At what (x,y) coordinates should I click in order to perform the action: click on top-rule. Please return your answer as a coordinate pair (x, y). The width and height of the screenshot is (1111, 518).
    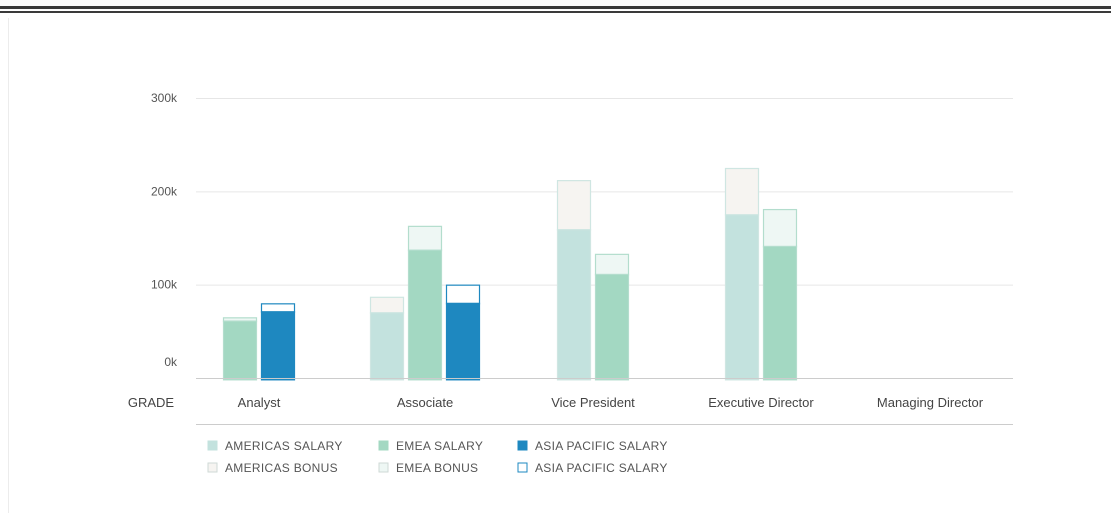
    Looking at the image, I should click on (555, 9).